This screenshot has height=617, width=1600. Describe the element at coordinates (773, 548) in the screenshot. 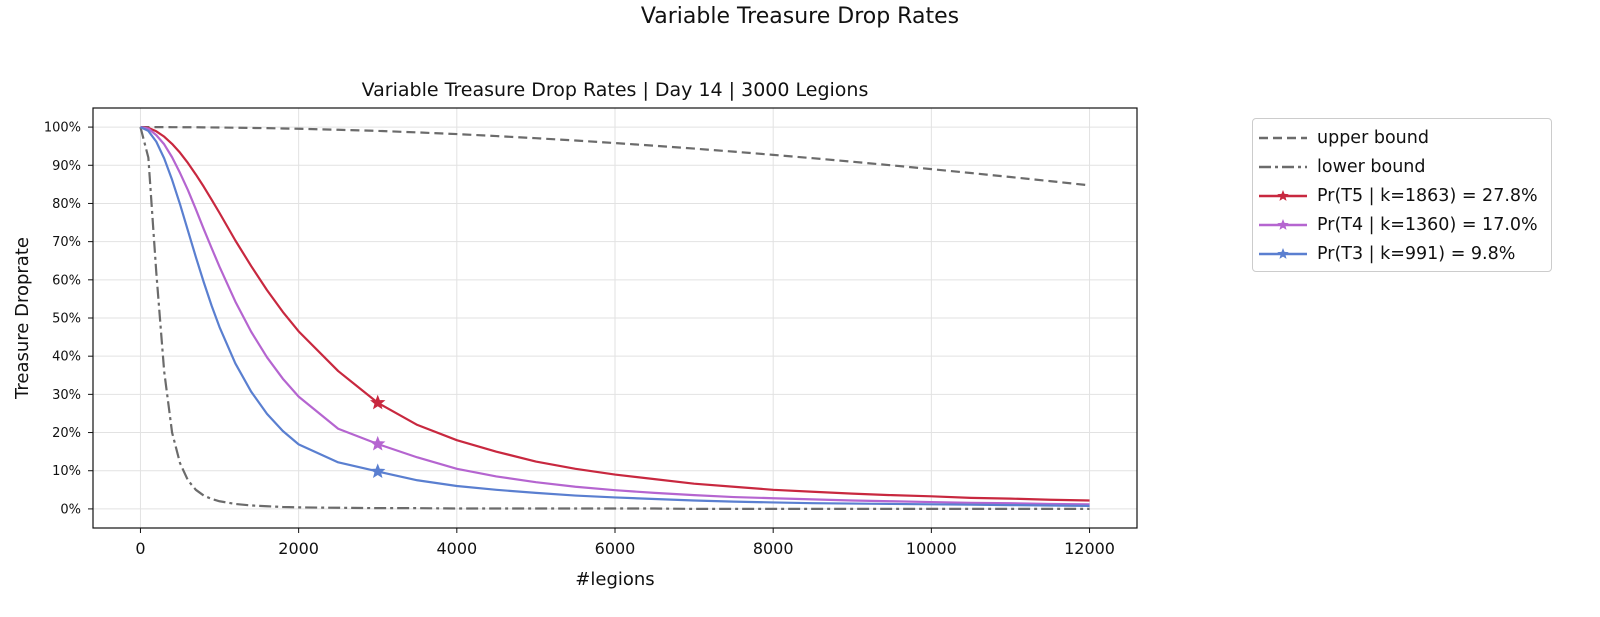

I see `x-tick-label: 8000` at that location.